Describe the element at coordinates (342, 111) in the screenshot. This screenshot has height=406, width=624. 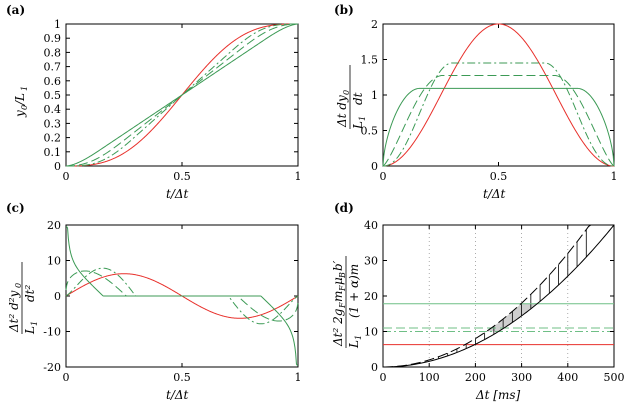
I see `svg-text: Δt dy` at that location.